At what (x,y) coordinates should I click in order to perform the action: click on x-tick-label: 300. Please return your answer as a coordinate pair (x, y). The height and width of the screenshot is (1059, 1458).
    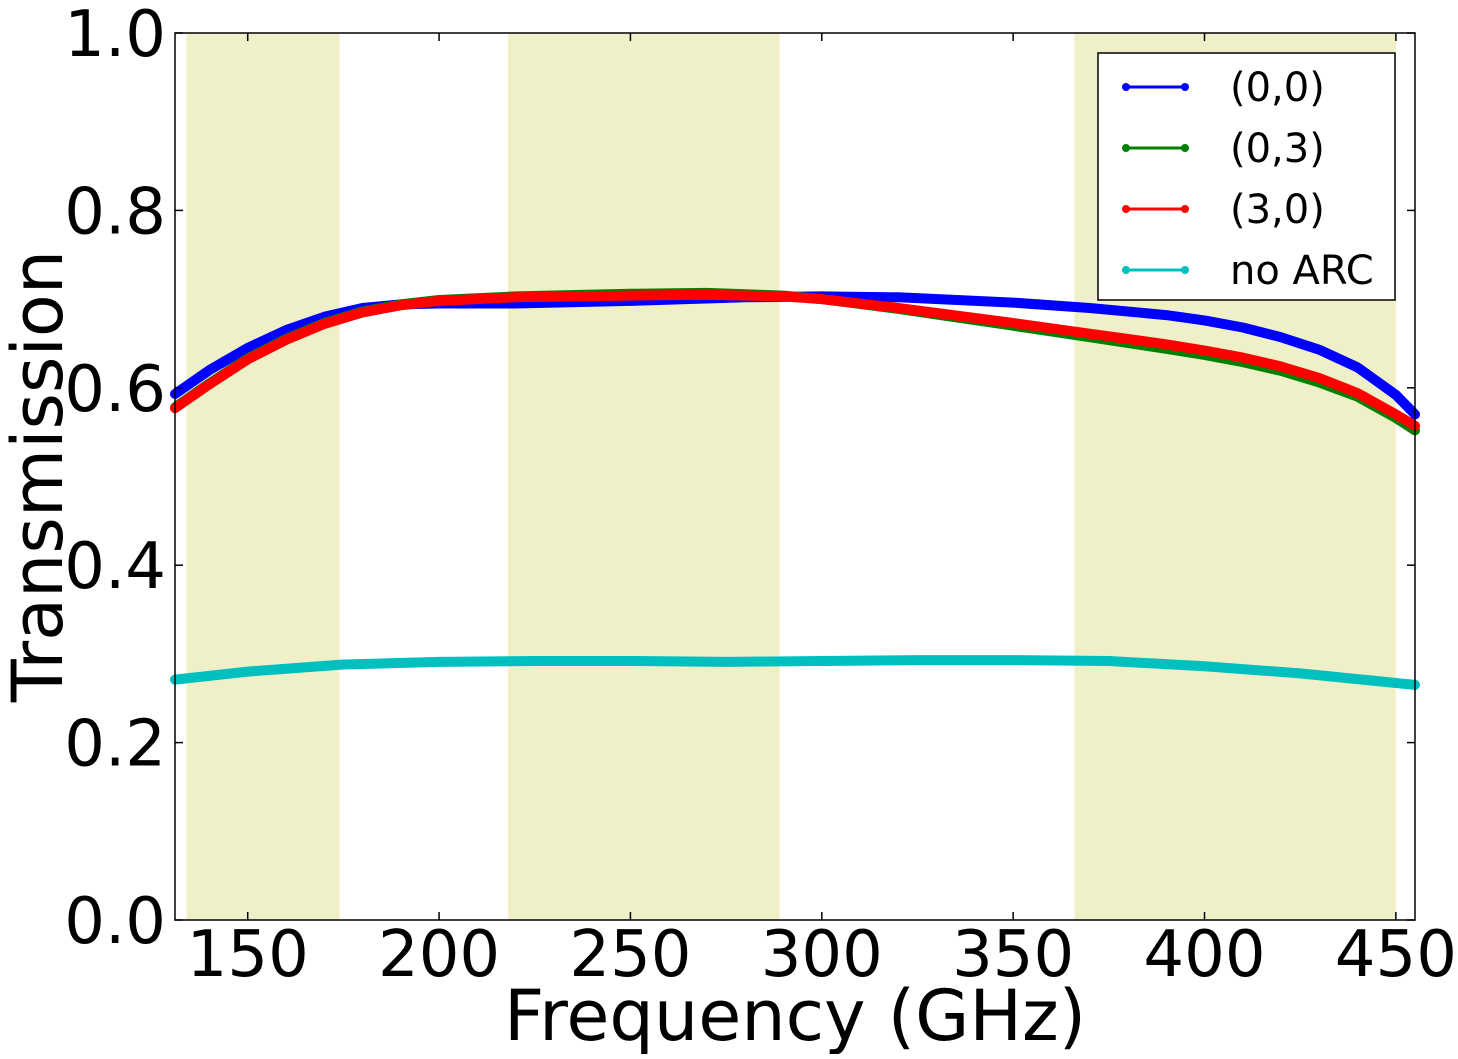
    Looking at the image, I should click on (822, 955).